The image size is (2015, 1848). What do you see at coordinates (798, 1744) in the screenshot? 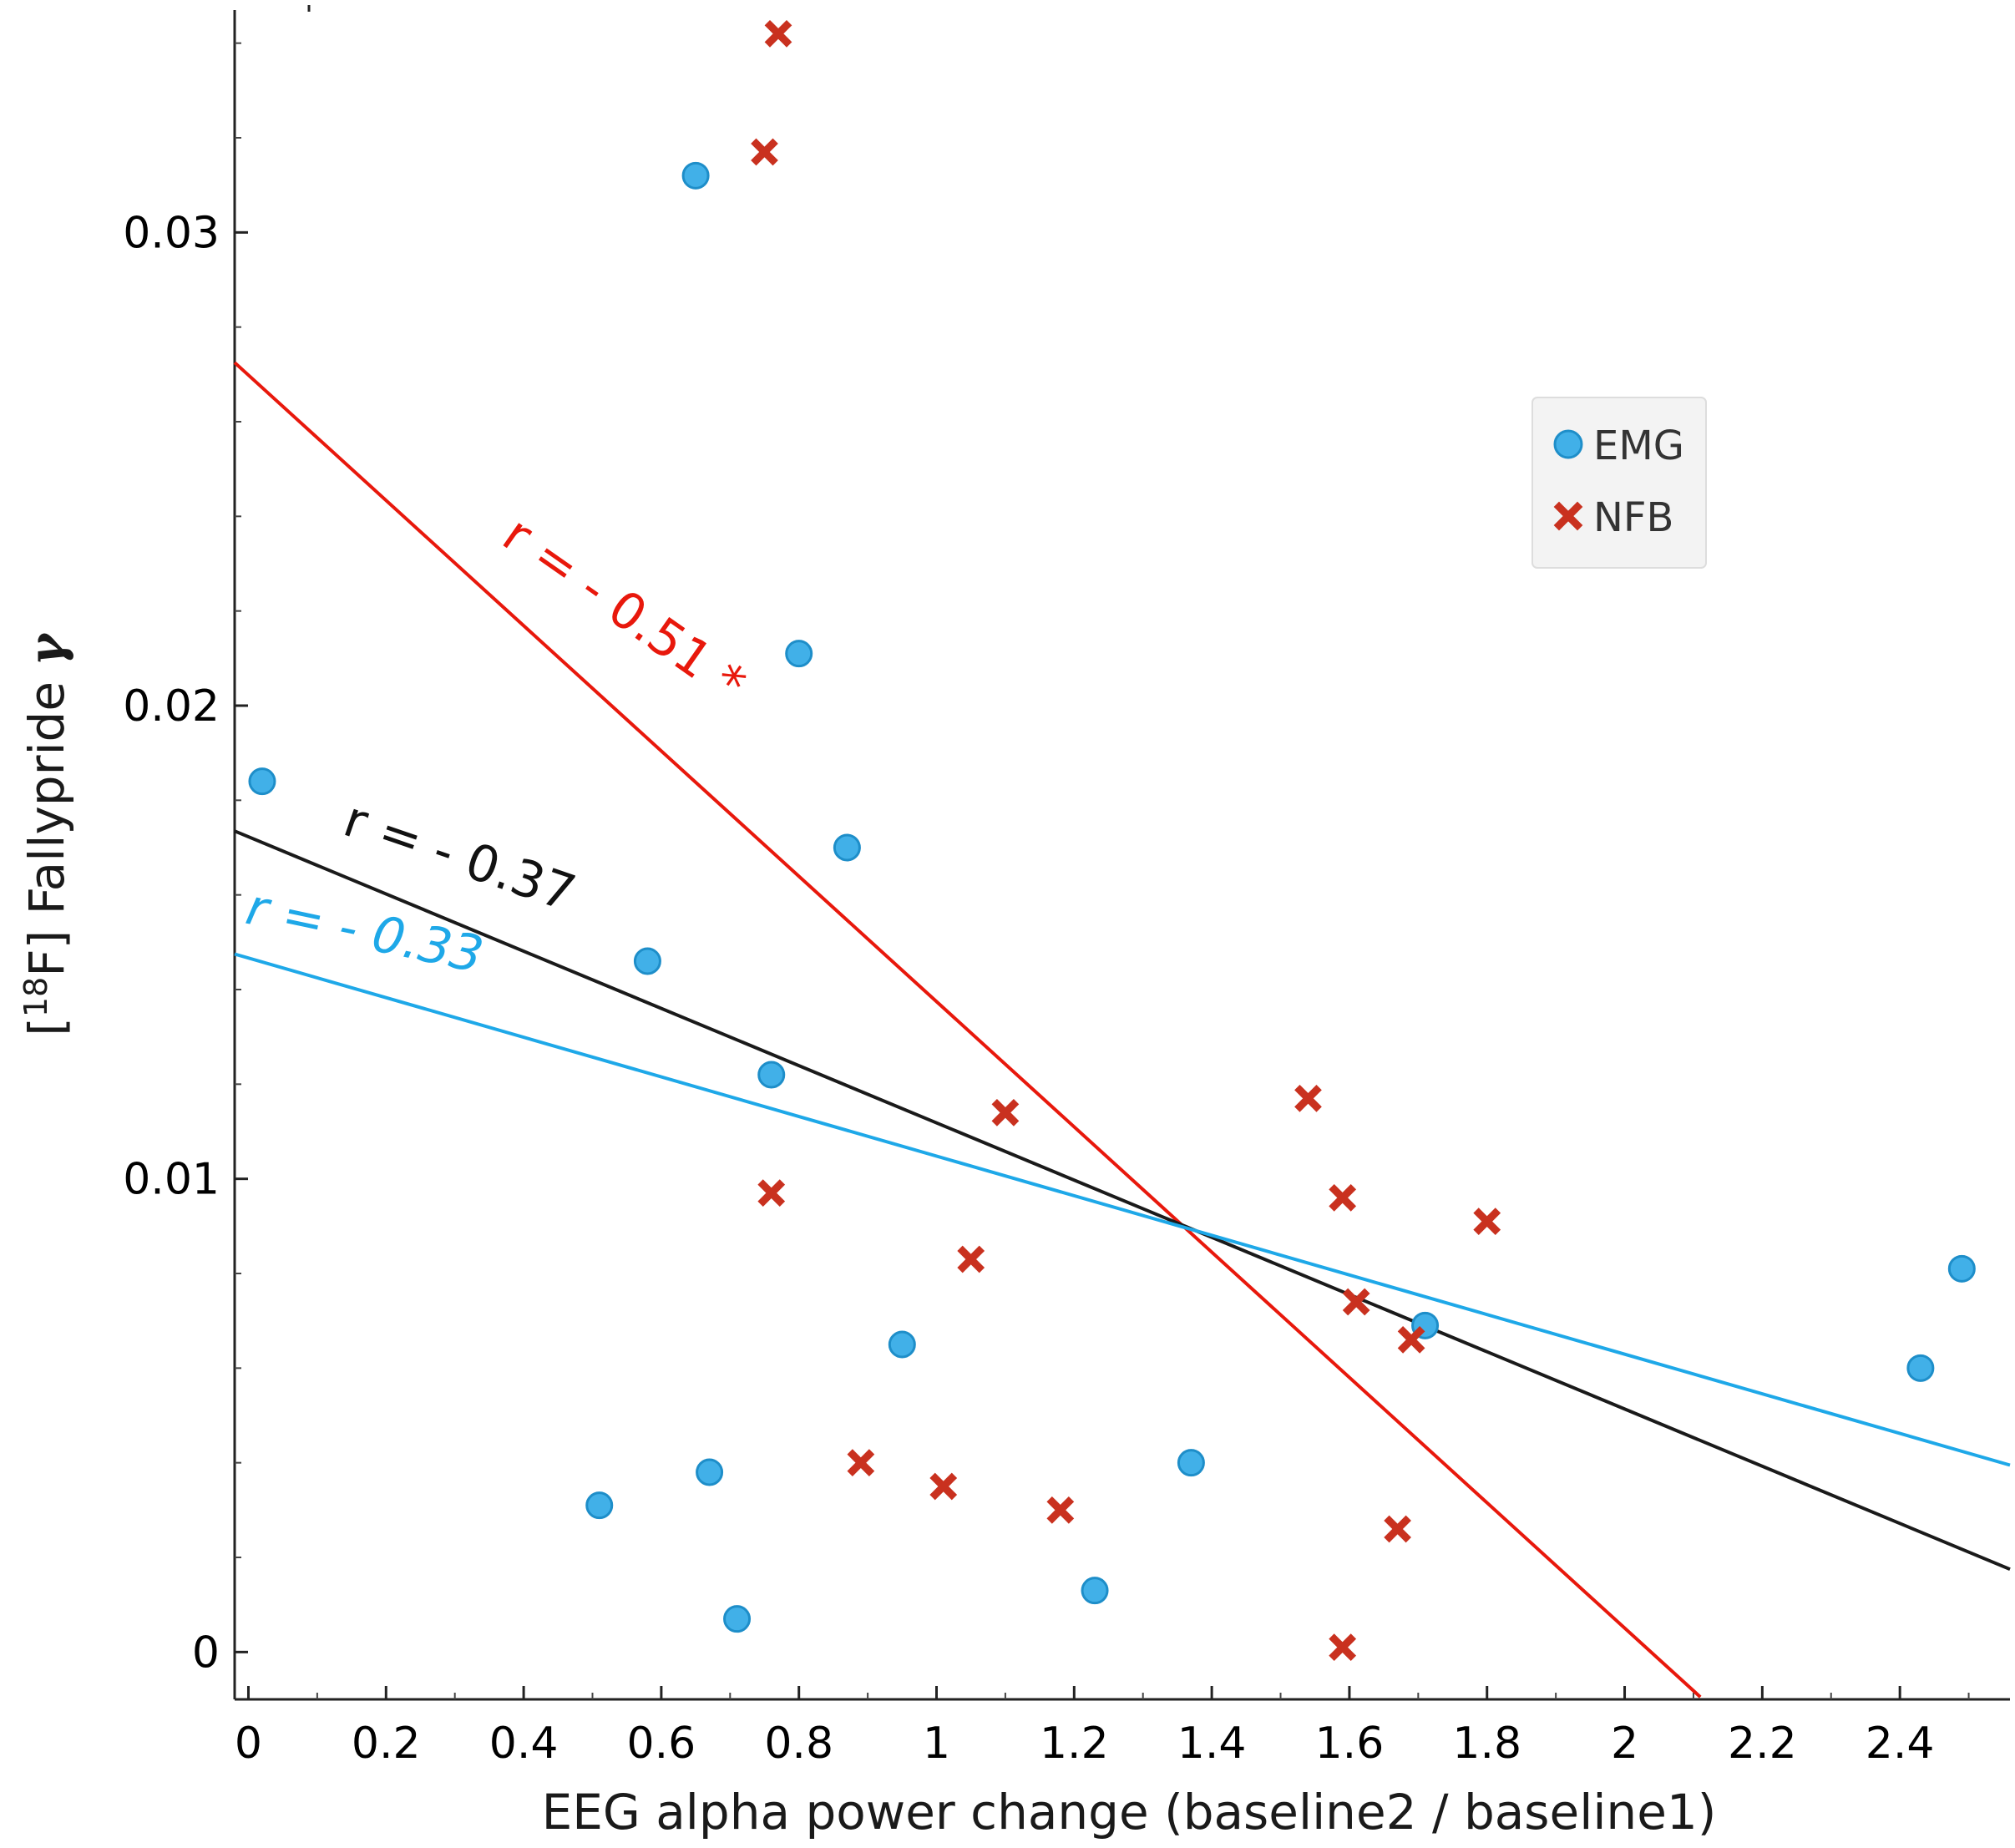
I see `x-tick-label: 0.8` at bounding box center [798, 1744].